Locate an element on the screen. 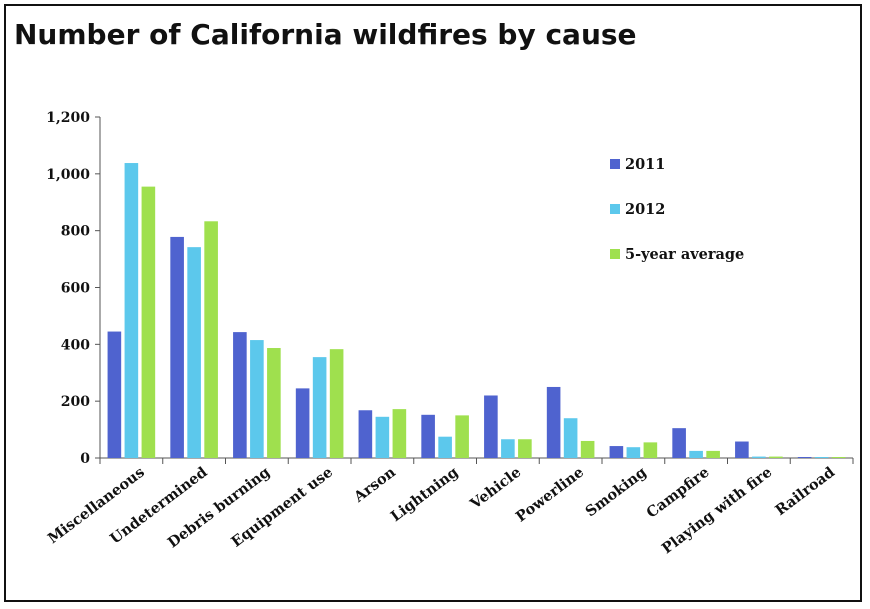  bar-5-year-average-equipment-use is located at coordinates (336, 403).